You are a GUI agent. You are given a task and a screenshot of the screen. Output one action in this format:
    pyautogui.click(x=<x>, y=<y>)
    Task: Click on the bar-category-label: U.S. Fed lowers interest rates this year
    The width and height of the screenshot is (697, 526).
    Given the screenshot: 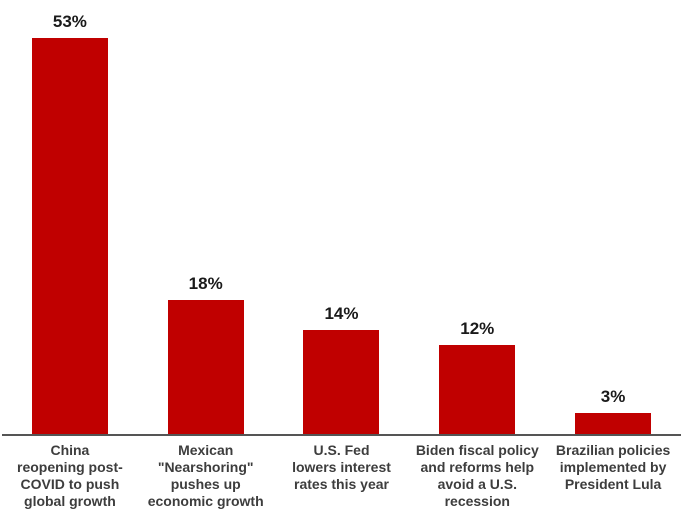 What is the action you would take?
    pyautogui.click(x=341, y=467)
    